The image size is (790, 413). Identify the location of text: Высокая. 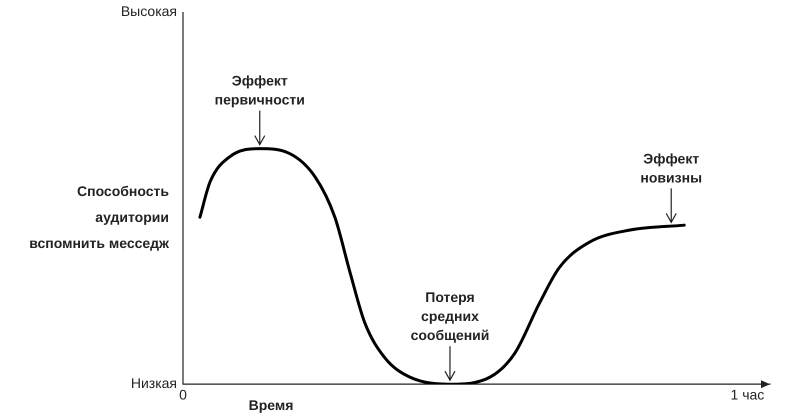
(148, 10).